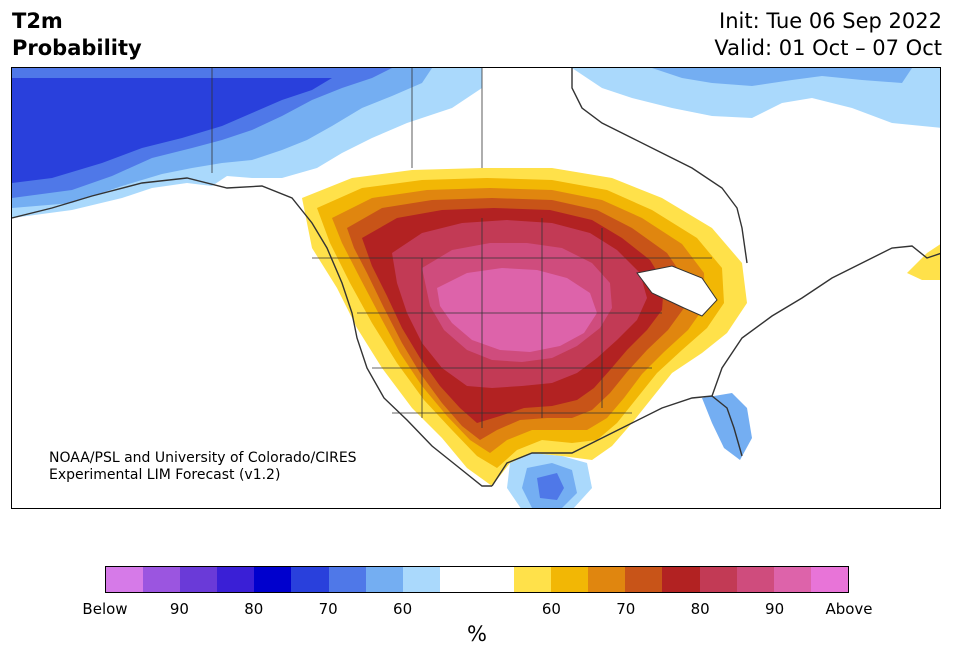  Describe the element at coordinates (477, 634) in the screenshot. I see `colorbar-units: %` at that location.